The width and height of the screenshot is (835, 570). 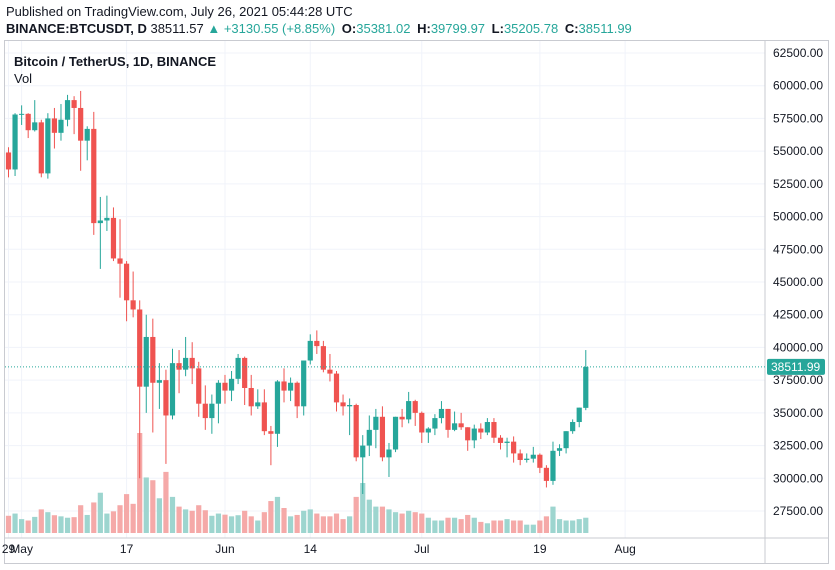 I want to click on x-tick-label: Aug, so click(x=624, y=549).